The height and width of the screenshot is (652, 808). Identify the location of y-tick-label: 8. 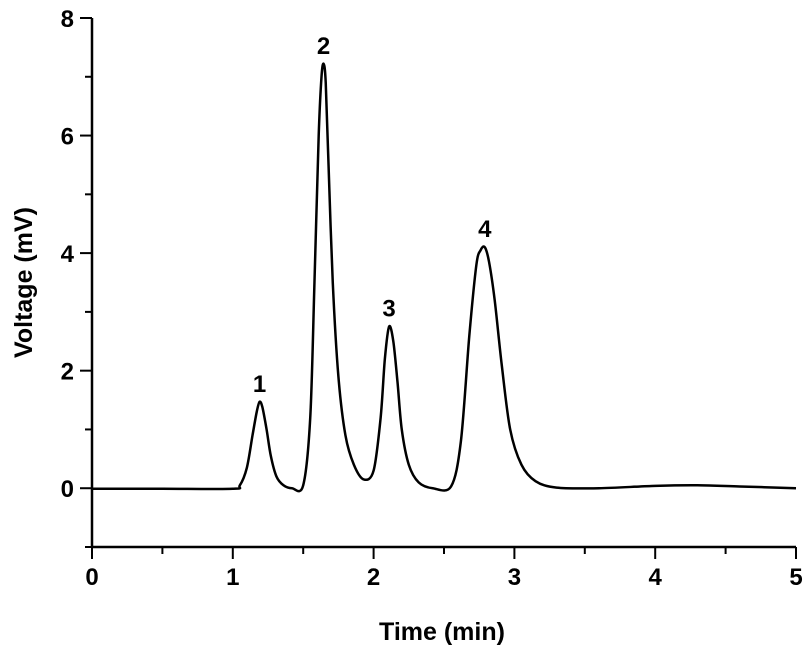
(67, 19).